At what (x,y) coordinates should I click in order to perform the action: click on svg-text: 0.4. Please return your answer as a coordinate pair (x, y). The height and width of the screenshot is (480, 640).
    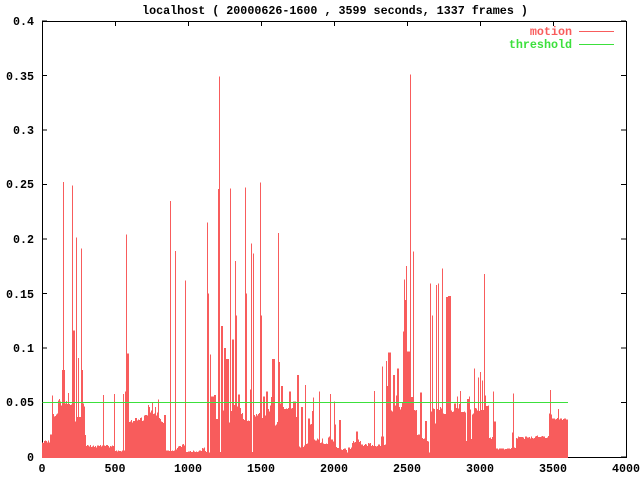
    Looking at the image, I should click on (23, 22).